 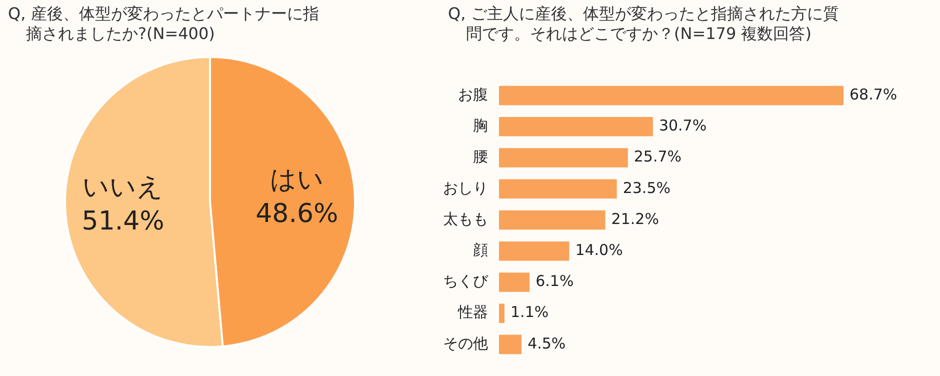 What do you see at coordinates (473, 94) in the screenshot?
I see `y-tick-label: お腹` at bounding box center [473, 94].